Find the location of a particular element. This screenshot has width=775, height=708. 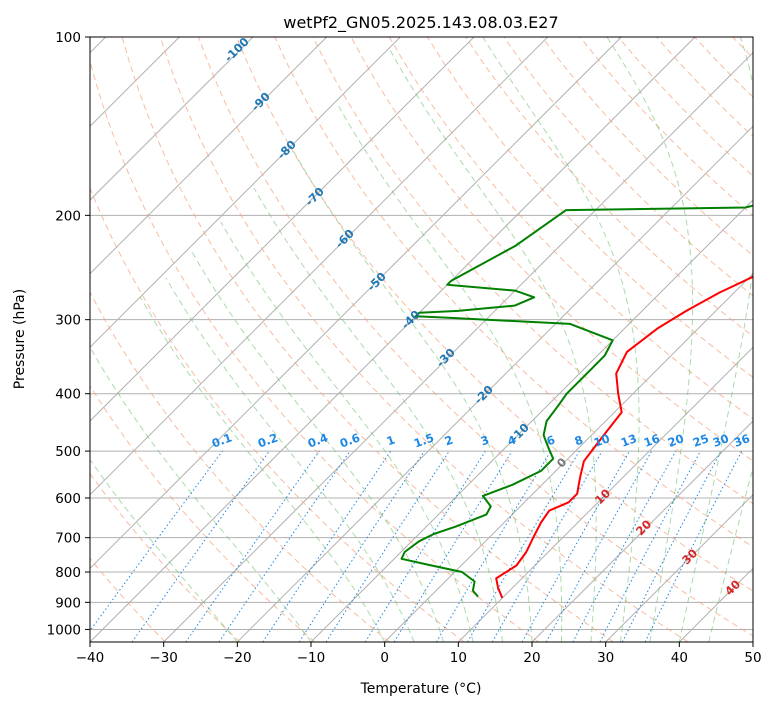

mixing-ratio-label: 10 is located at coordinates (602, 440).